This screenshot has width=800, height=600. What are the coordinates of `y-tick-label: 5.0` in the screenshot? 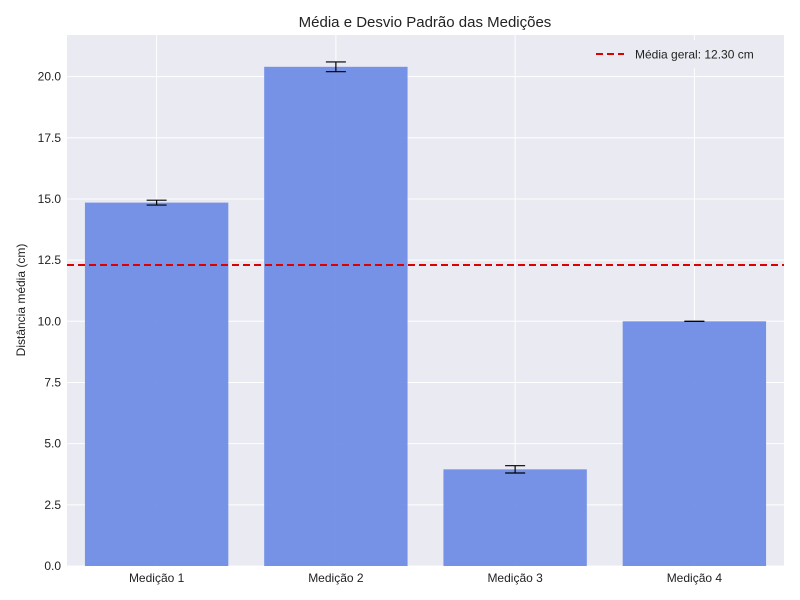 It's located at (52, 444).